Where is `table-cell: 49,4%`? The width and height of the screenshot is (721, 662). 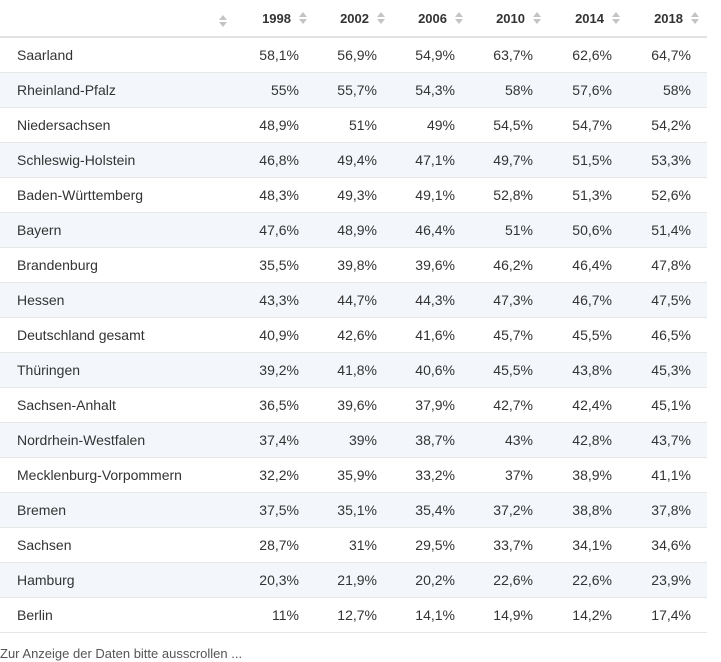
table-cell: 49,4% is located at coordinates (354, 160).